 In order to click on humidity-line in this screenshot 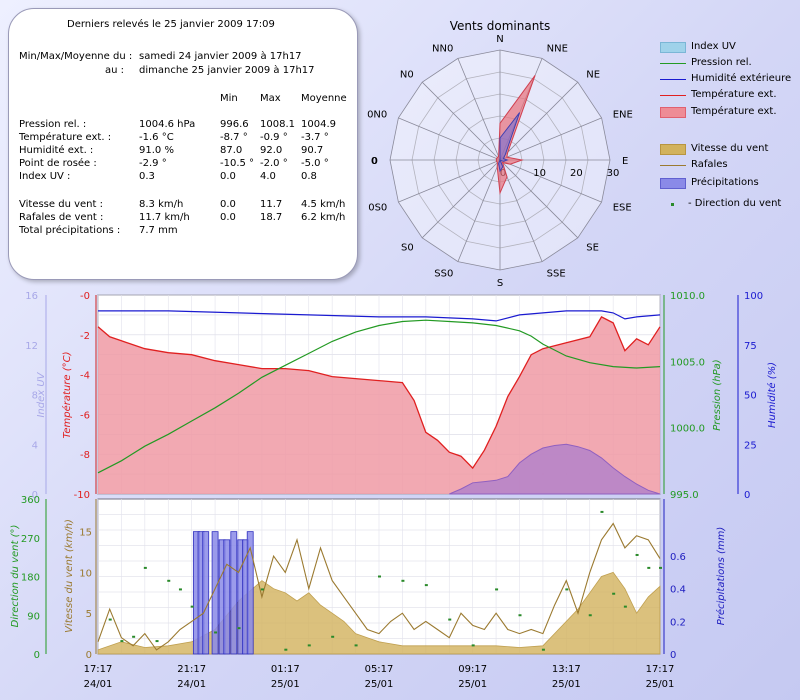, I will do `click(379, 316)`.